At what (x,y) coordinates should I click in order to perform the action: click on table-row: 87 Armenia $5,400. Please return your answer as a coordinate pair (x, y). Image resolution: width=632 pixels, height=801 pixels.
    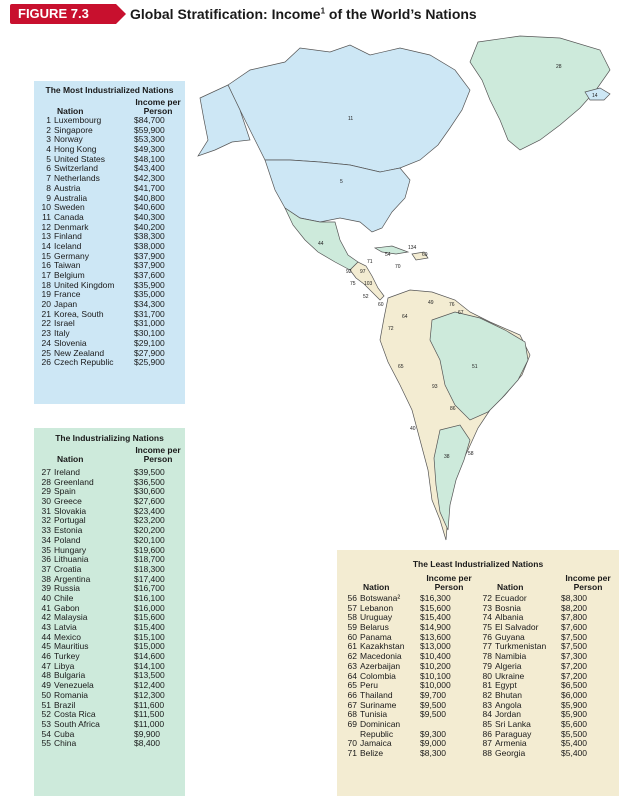
    Looking at the image, I should click on (545, 744).